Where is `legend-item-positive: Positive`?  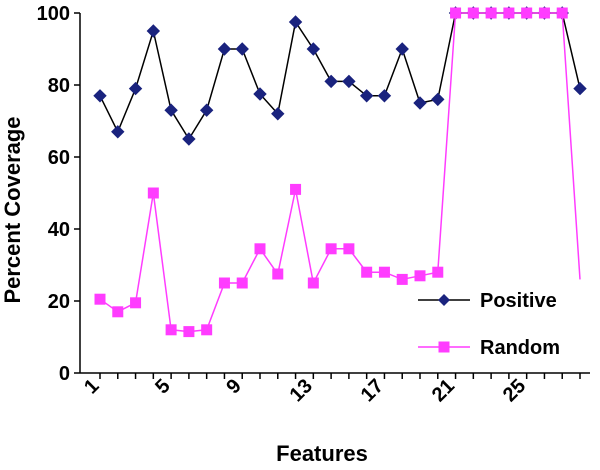
legend-item-positive: Positive is located at coordinates (487, 301).